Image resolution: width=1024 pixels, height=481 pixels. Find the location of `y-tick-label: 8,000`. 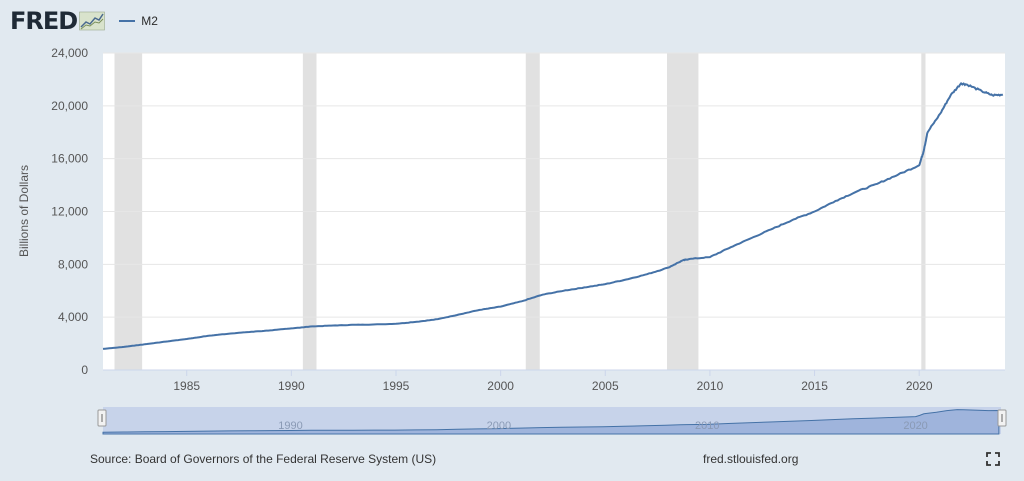

y-tick-label: 8,000 is located at coordinates (73, 264).